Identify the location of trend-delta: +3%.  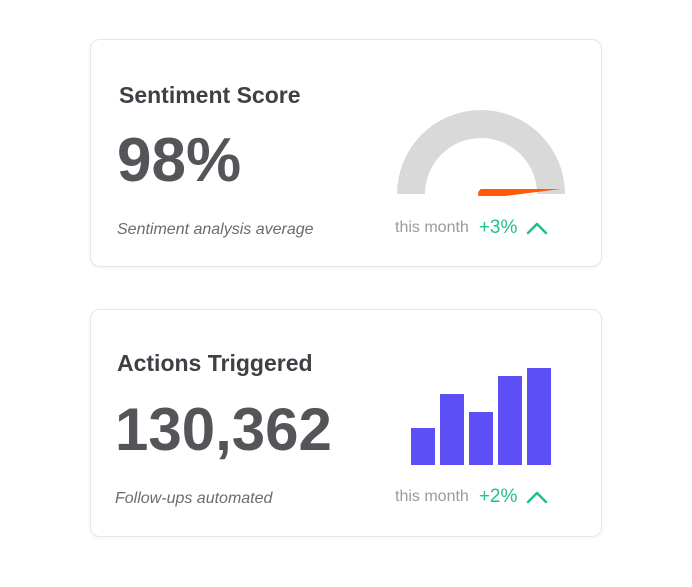
(498, 227).